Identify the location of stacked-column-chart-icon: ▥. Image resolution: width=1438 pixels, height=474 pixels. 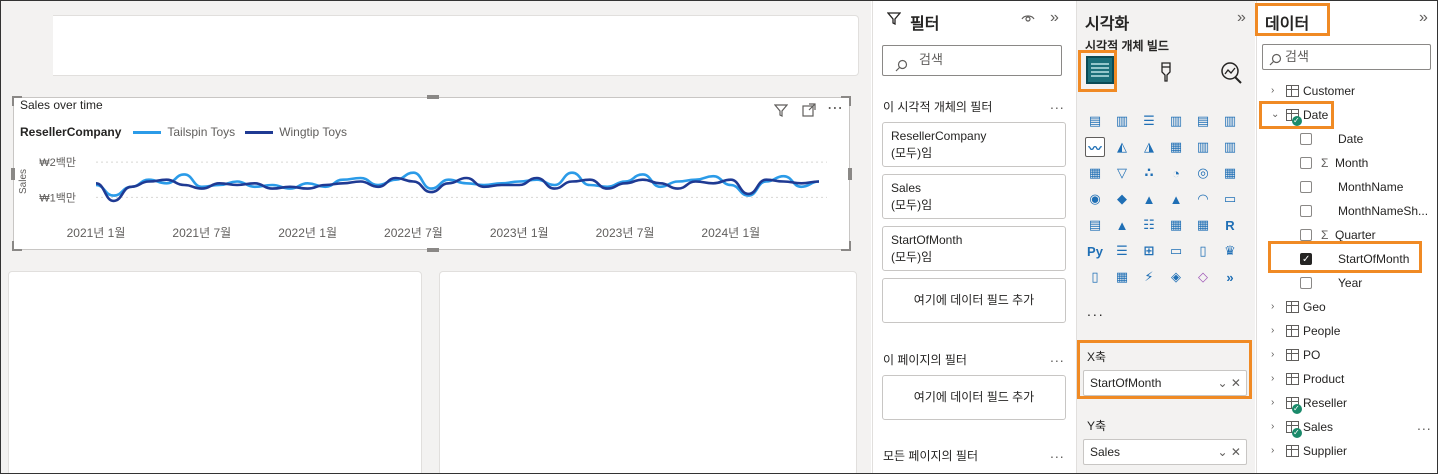
(1122, 120).